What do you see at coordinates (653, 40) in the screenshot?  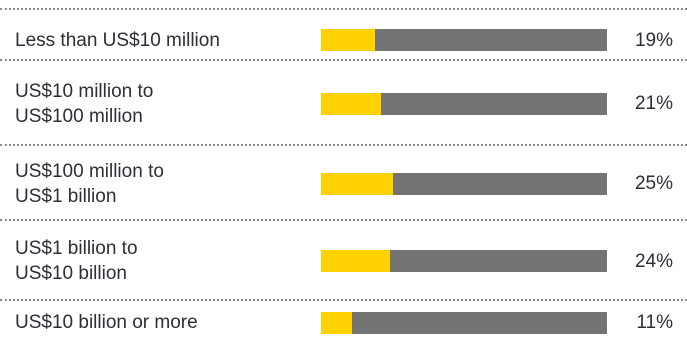 I see `value-label: 19%` at bounding box center [653, 40].